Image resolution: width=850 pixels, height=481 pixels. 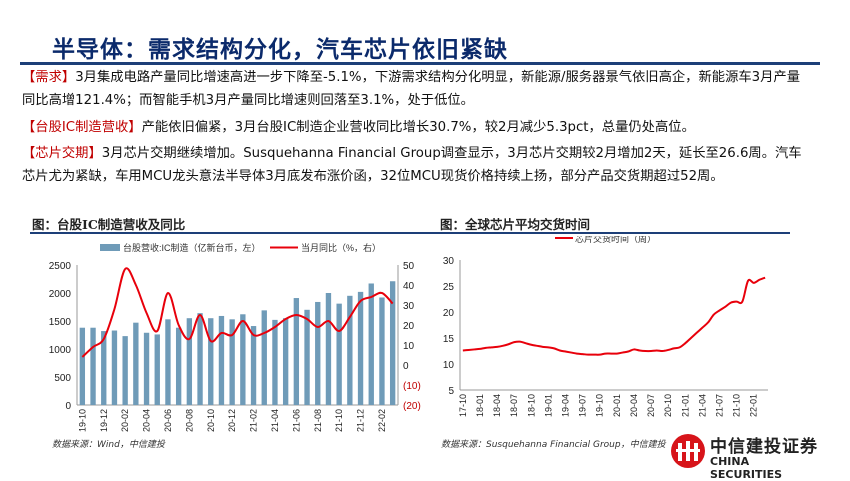 What do you see at coordinates (280, 50) in the screenshot?
I see `page-title: 半导体：需求结构分化，汽车芯片依旧紧缺` at bounding box center [280, 50].